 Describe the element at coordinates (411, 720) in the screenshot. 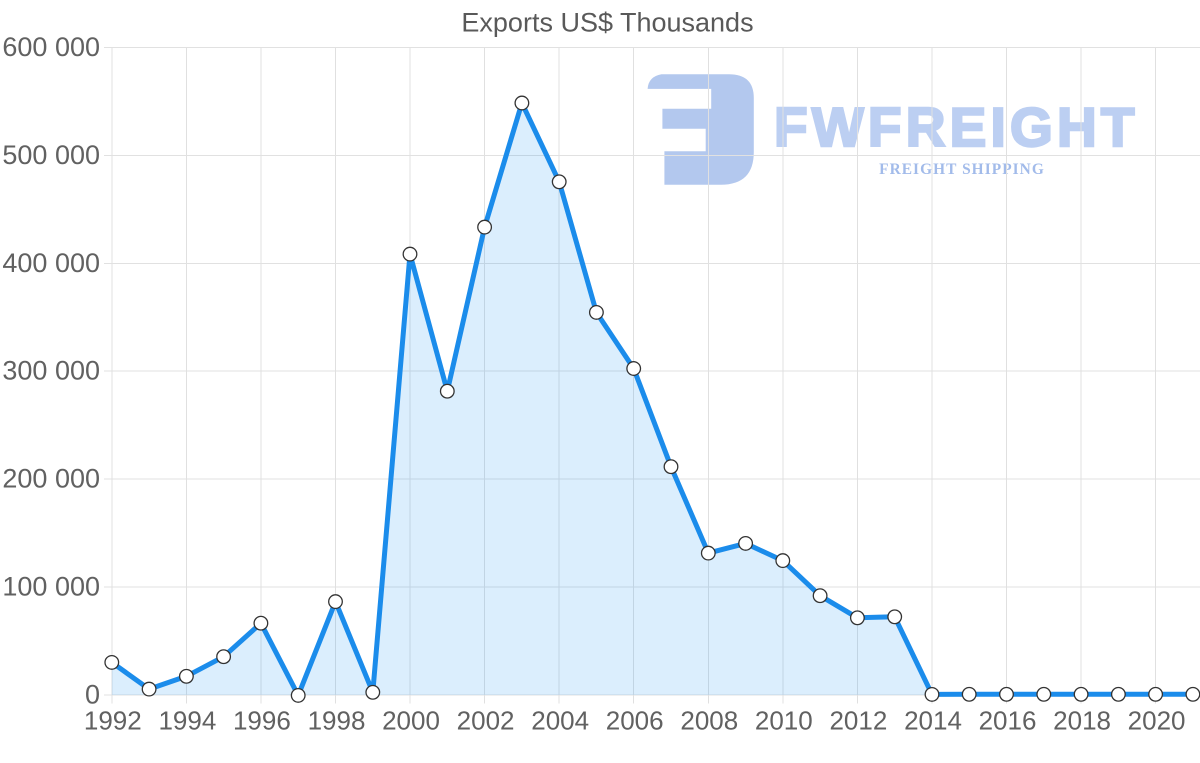

I see `svg-text: 2000` at that location.